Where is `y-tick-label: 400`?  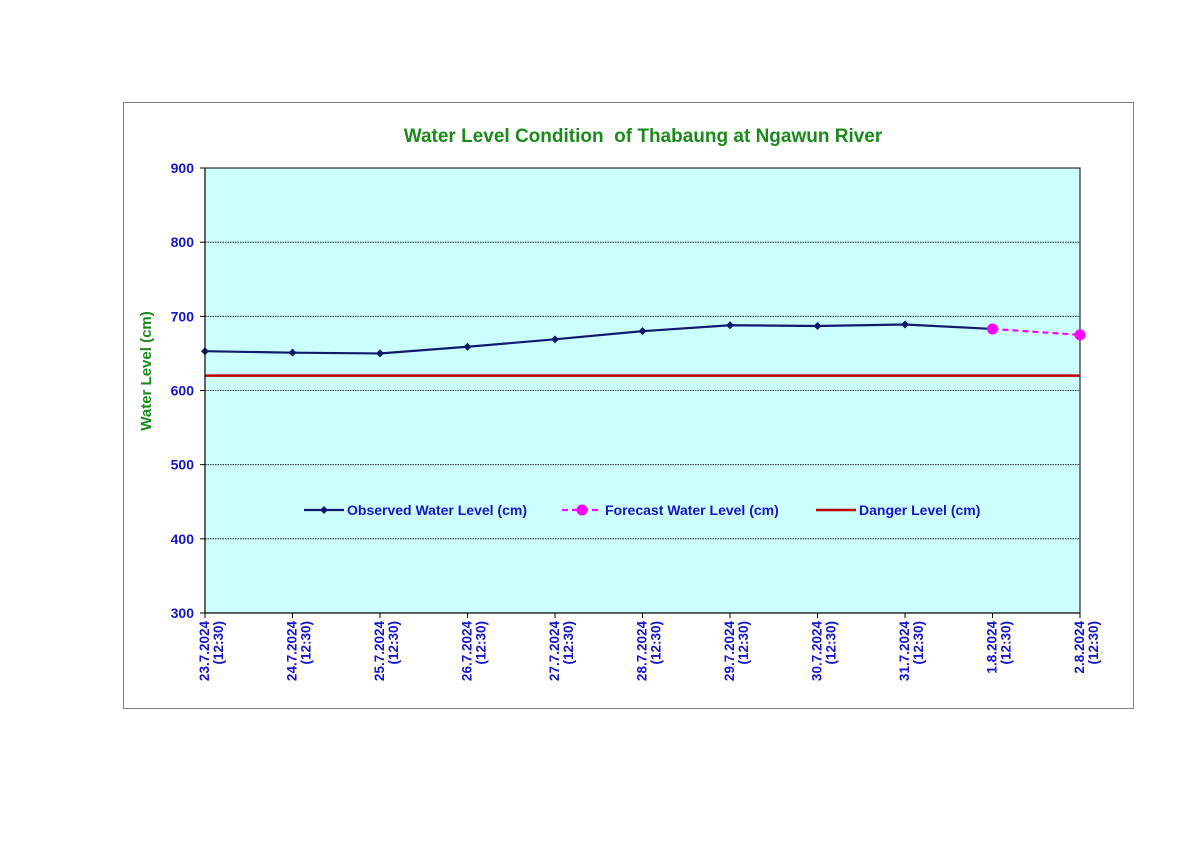
y-tick-label: 400 is located at coordinates (183, 539).